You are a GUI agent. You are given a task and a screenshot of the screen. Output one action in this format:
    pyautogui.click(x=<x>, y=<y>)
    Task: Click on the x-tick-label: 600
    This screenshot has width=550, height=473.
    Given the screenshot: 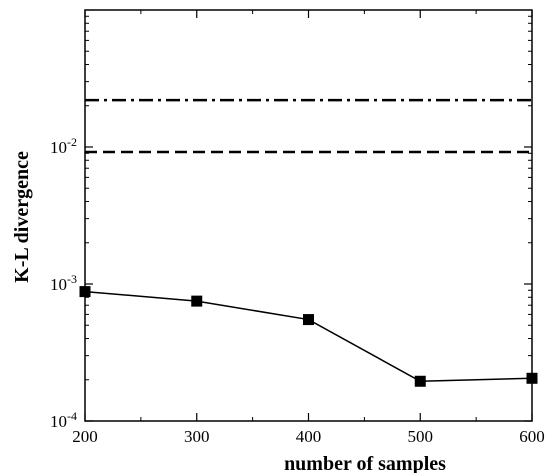 What is the action you would take?
    pyautogui.click(x=532, y=436)
    